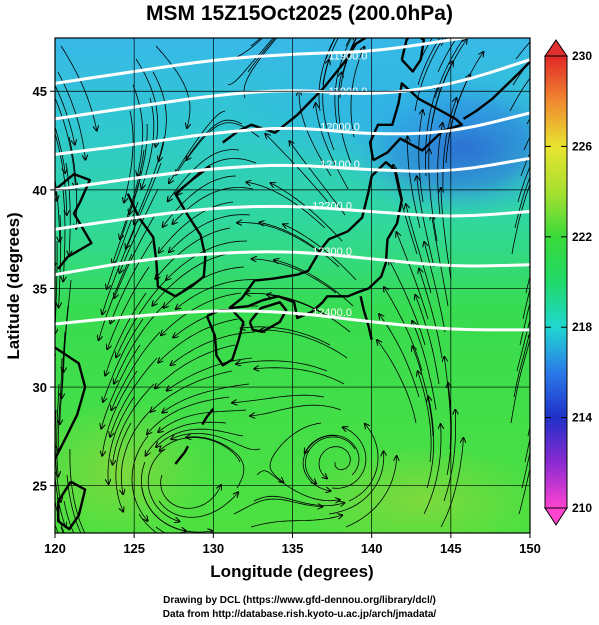  I want to click on contour-line, so click(292, 263).